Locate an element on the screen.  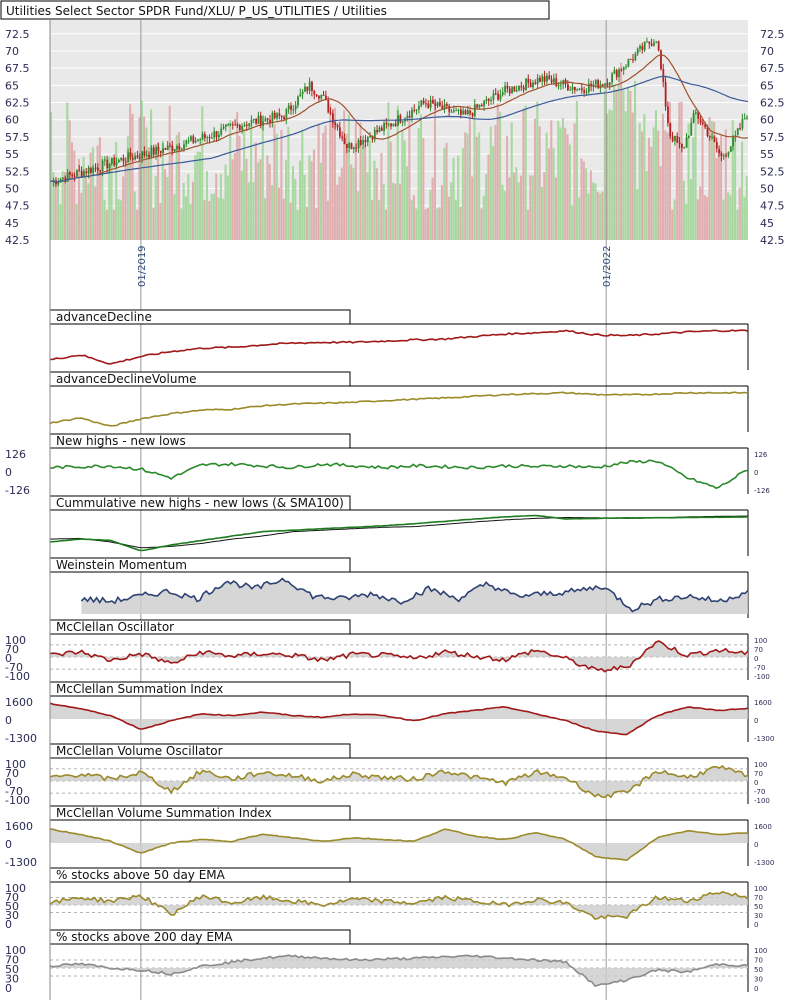
sma-short-line is located at coordinates (399, 118).